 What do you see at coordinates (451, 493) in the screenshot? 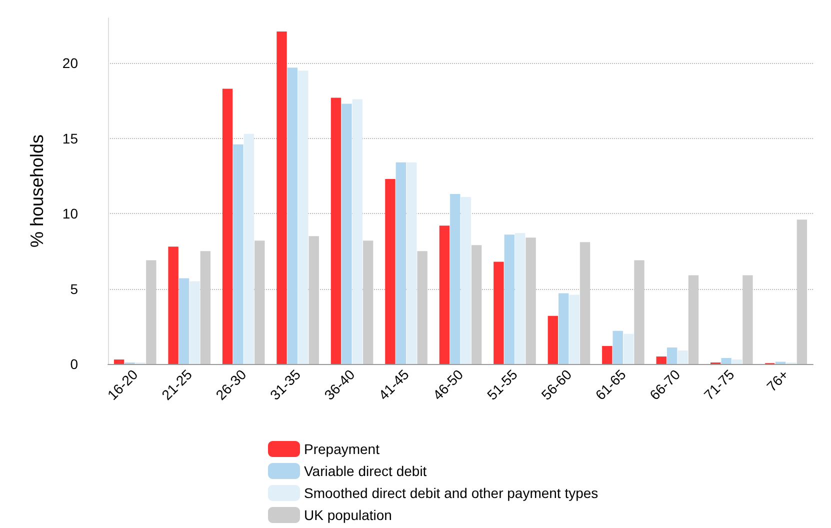
I see `legend-label: Smoothed direct debit and other payment types` at bounding box center [451, 493].